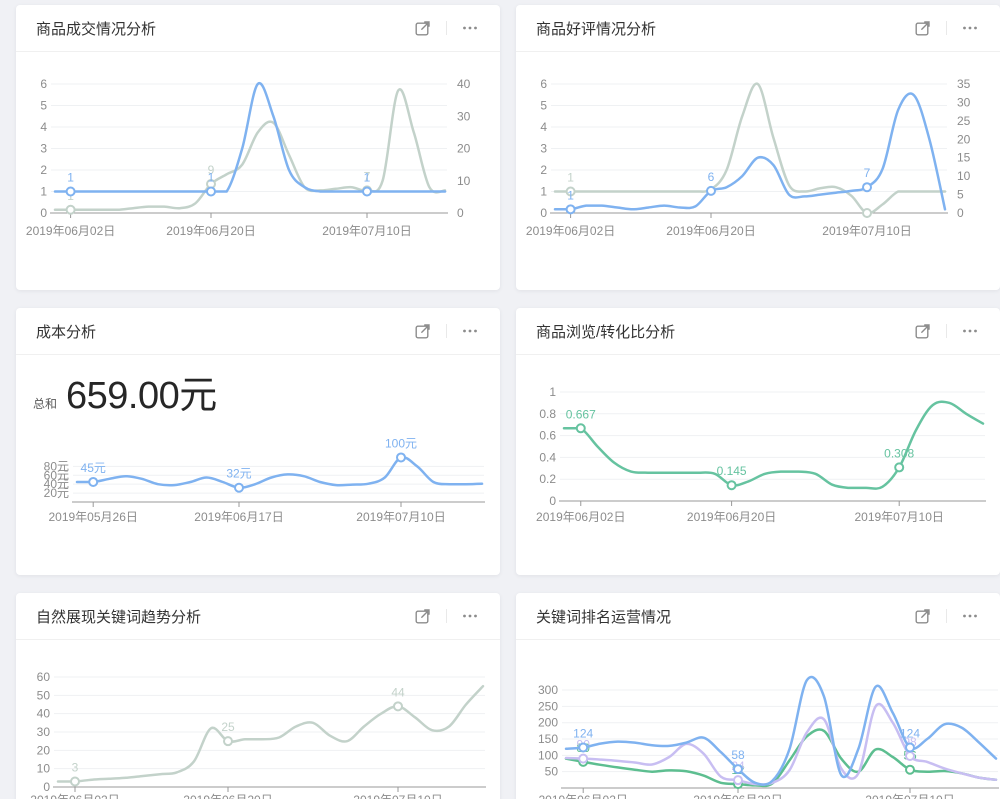 The image size is (1000, 799). Describe the element at coordinates (401, 443) in the screenshot. I see `data-point-label: 100元` at that location.